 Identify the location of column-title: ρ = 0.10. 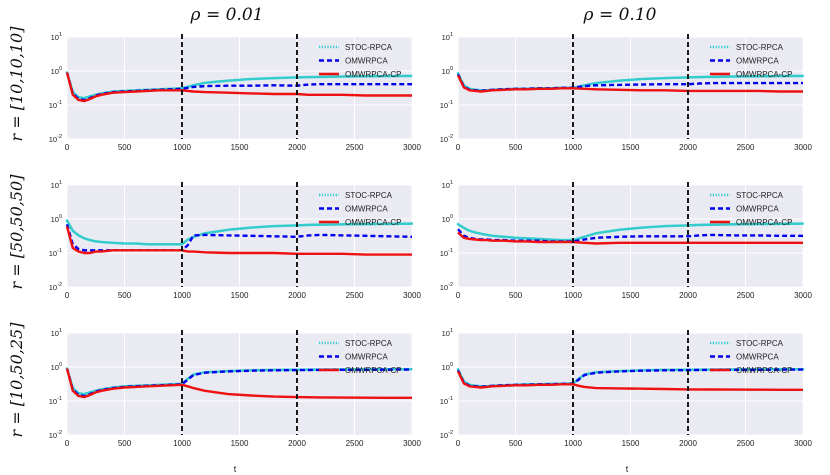
(620, 15).